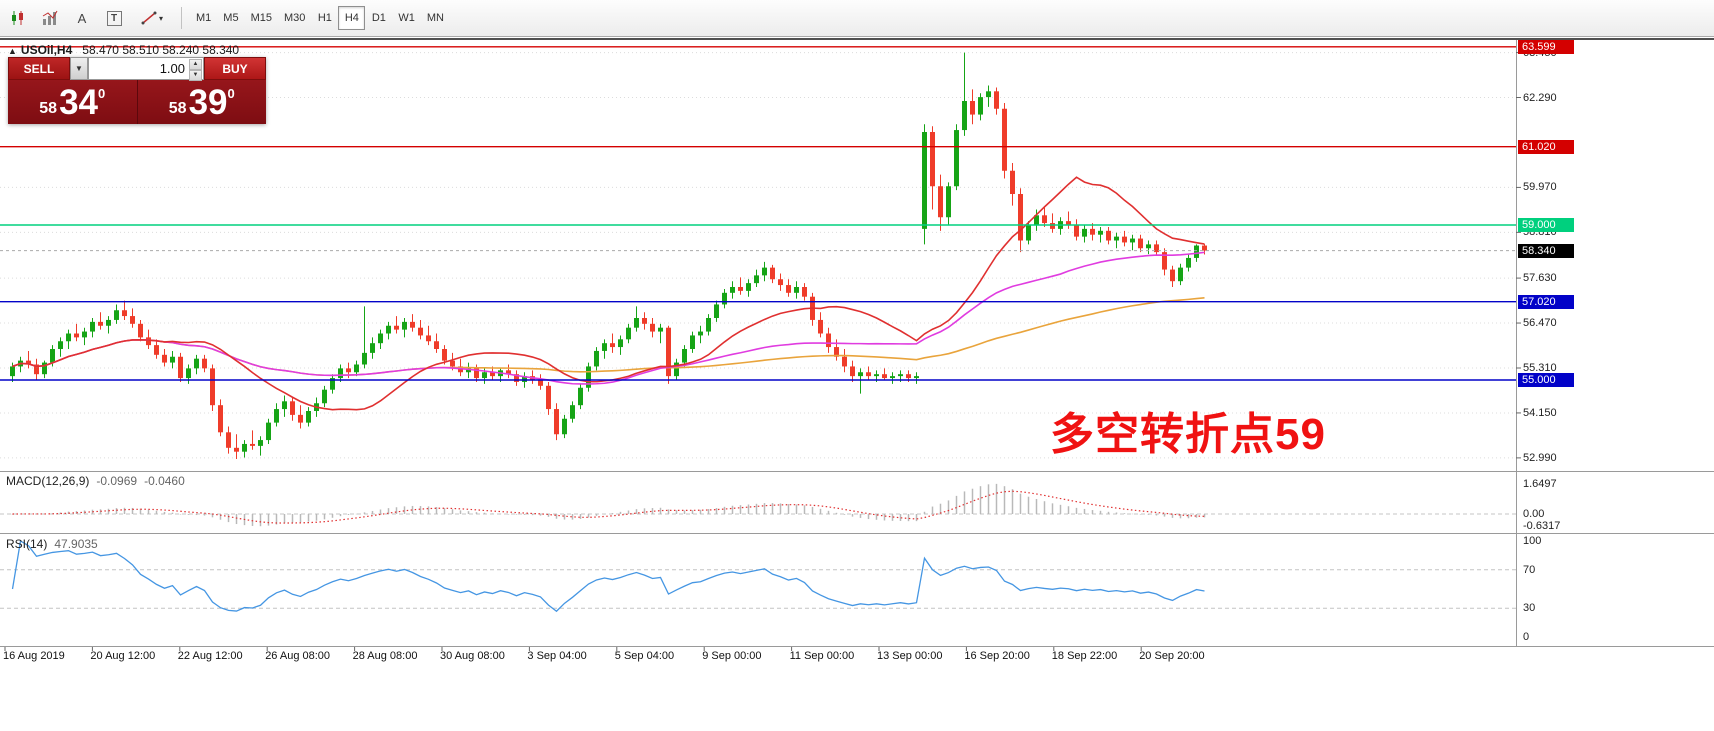  Describe the element at coordinates (857, 39) in the screenshot. I see `chart-window-border` at that location.